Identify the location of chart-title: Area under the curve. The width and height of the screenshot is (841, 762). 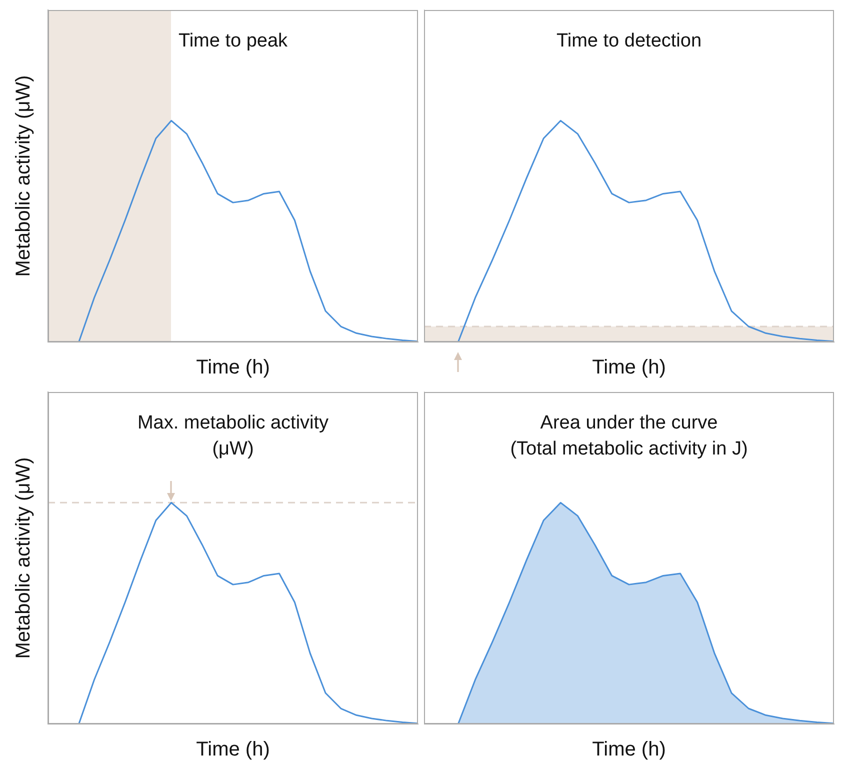
(629, 423).